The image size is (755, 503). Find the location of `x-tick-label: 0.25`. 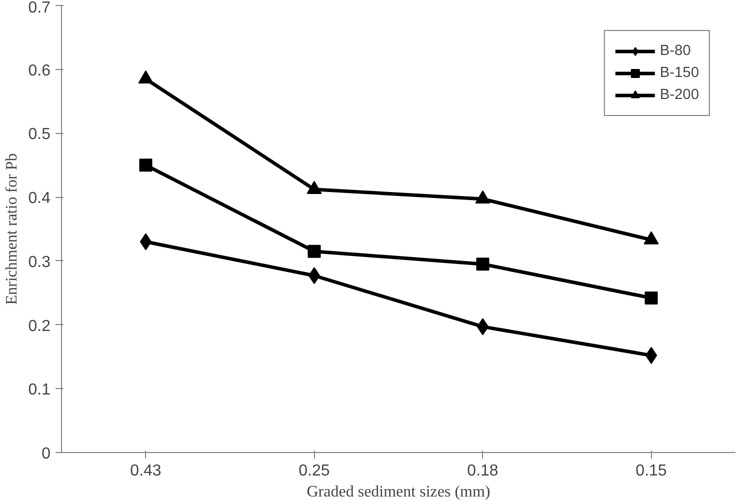

x-tick-label: 0.25 is located at coordinates (314, 471).